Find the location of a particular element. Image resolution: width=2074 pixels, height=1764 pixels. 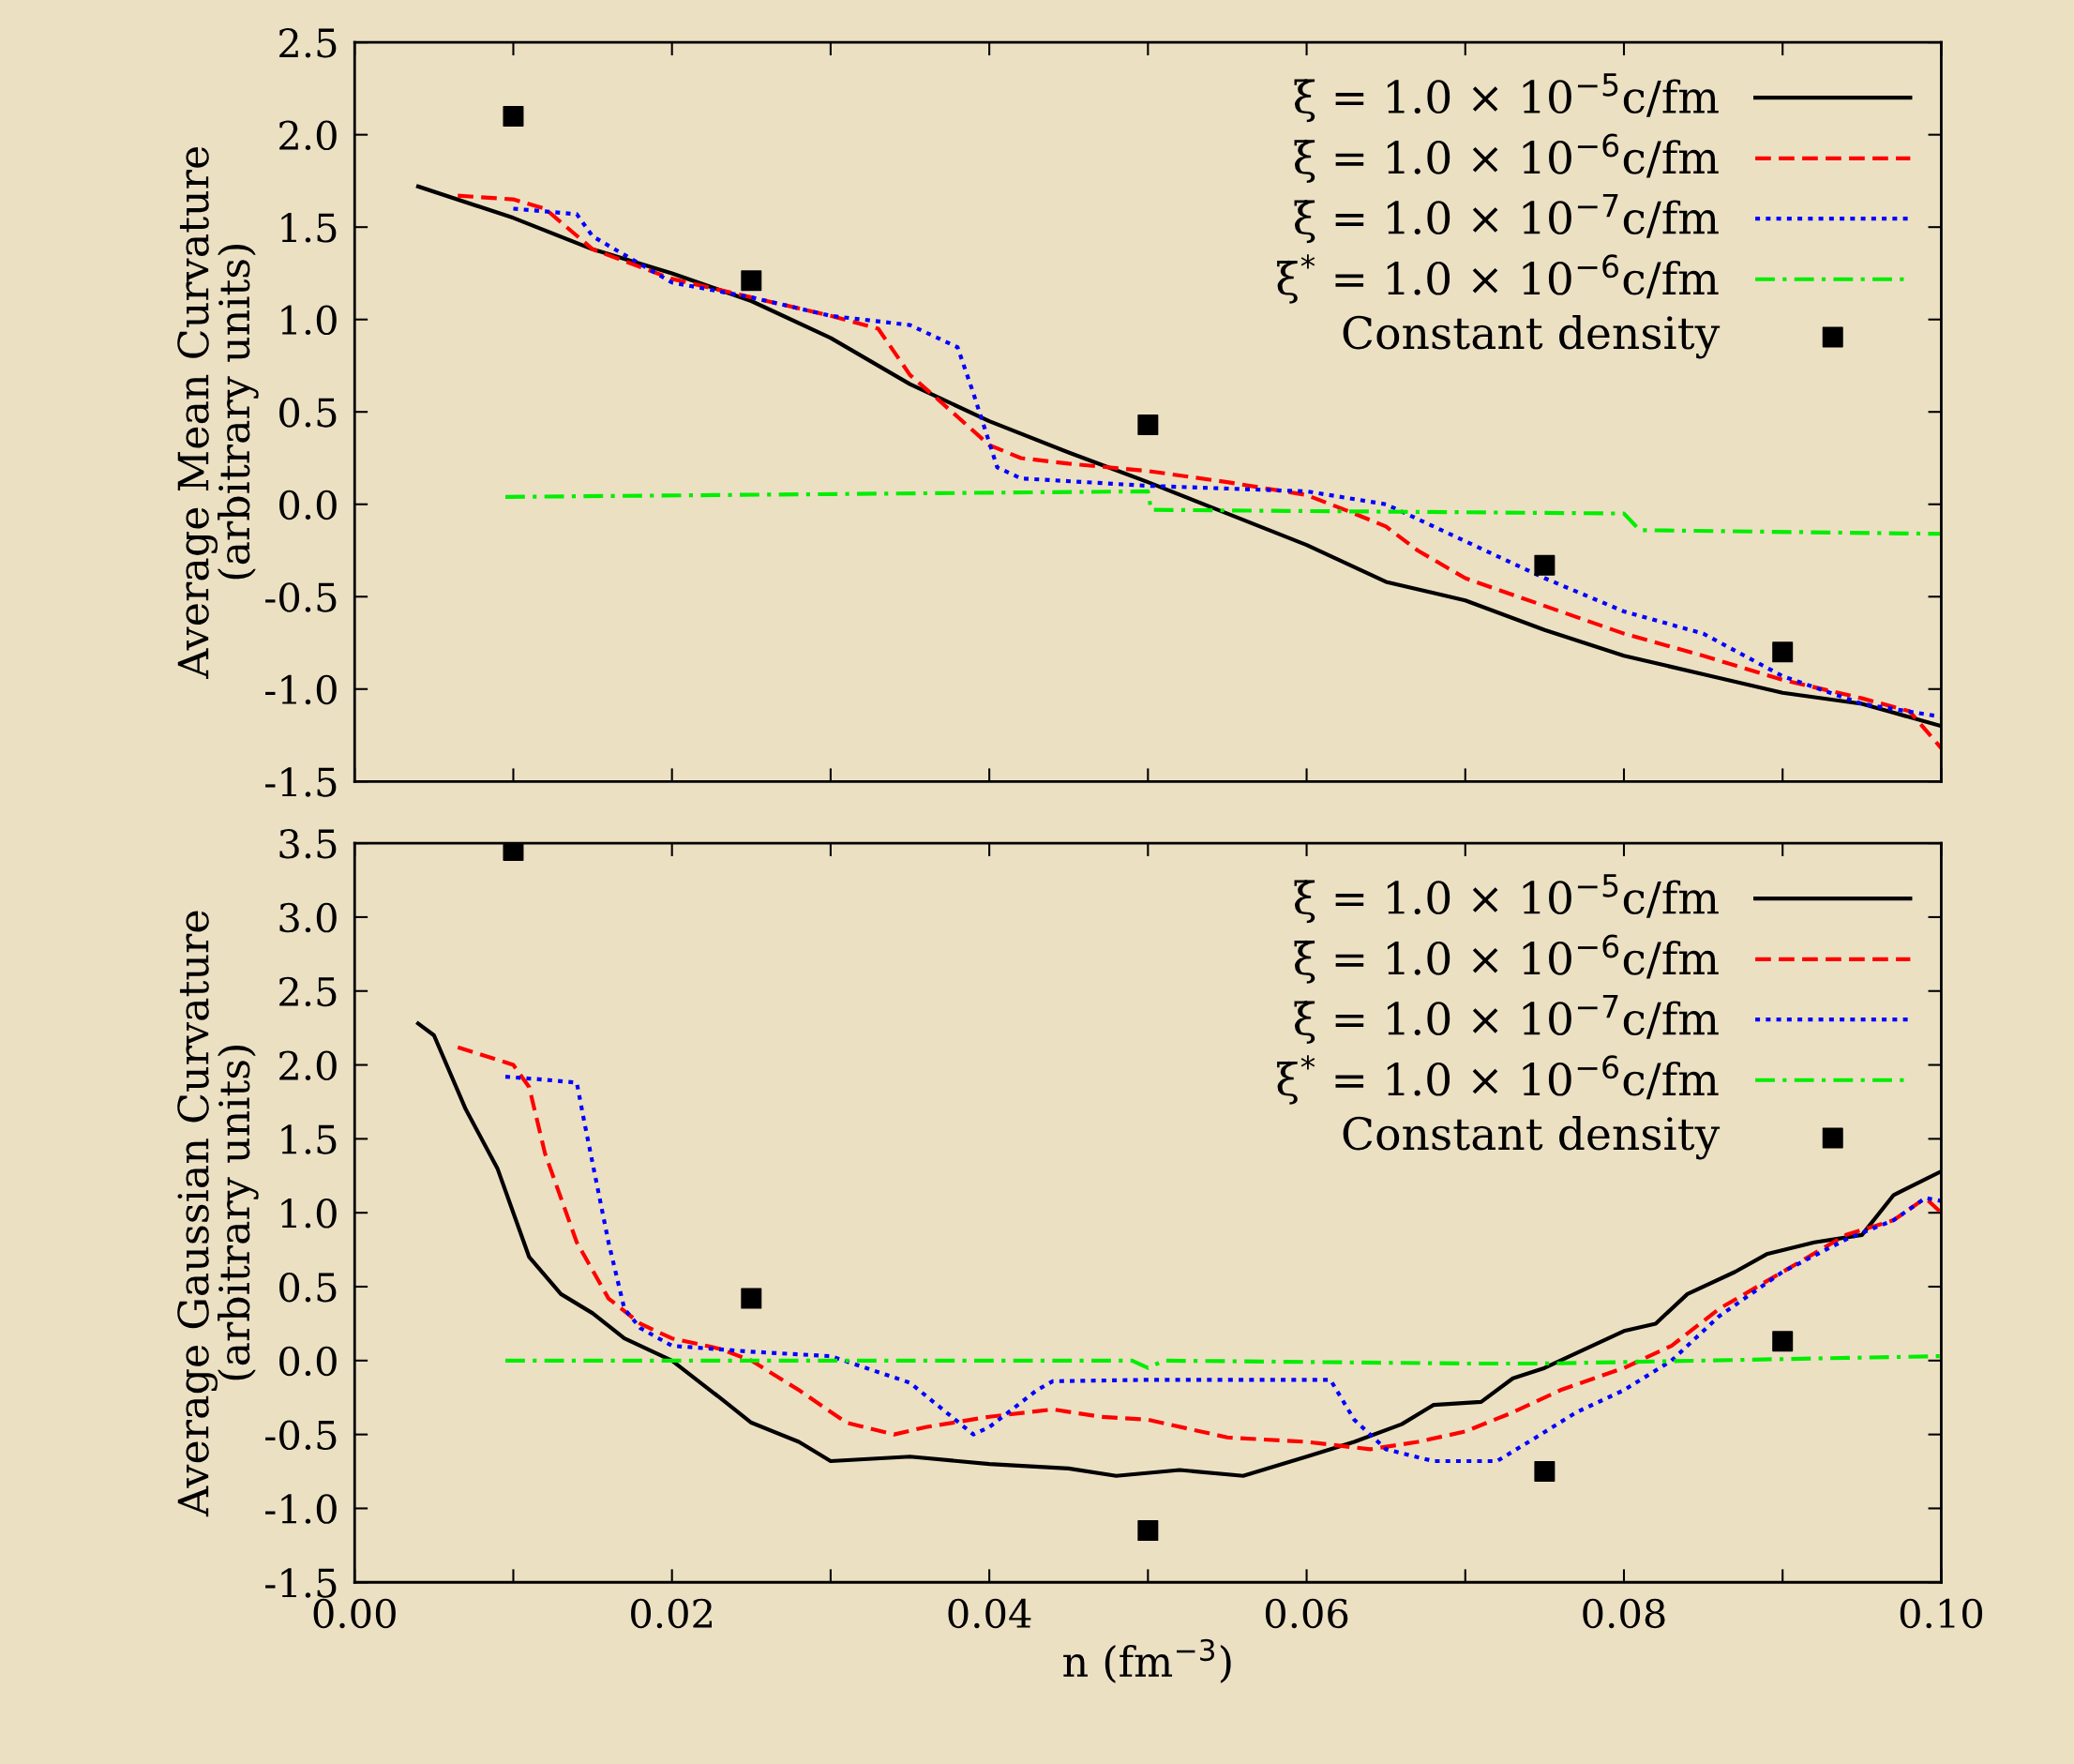

y-tick-label: 3.5 is located at coordinates (308, 844).